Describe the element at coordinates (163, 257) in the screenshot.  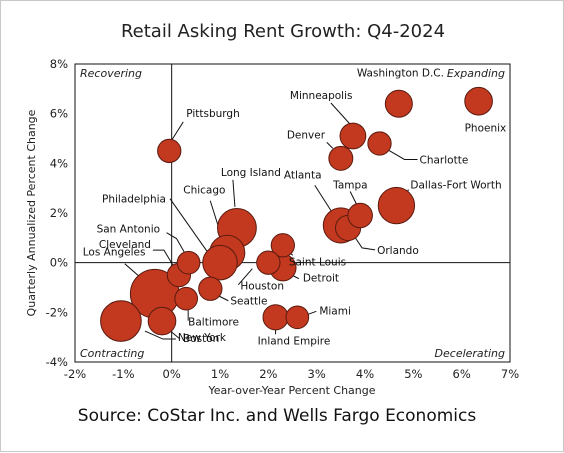
I see `leader-cleveland` at that location.